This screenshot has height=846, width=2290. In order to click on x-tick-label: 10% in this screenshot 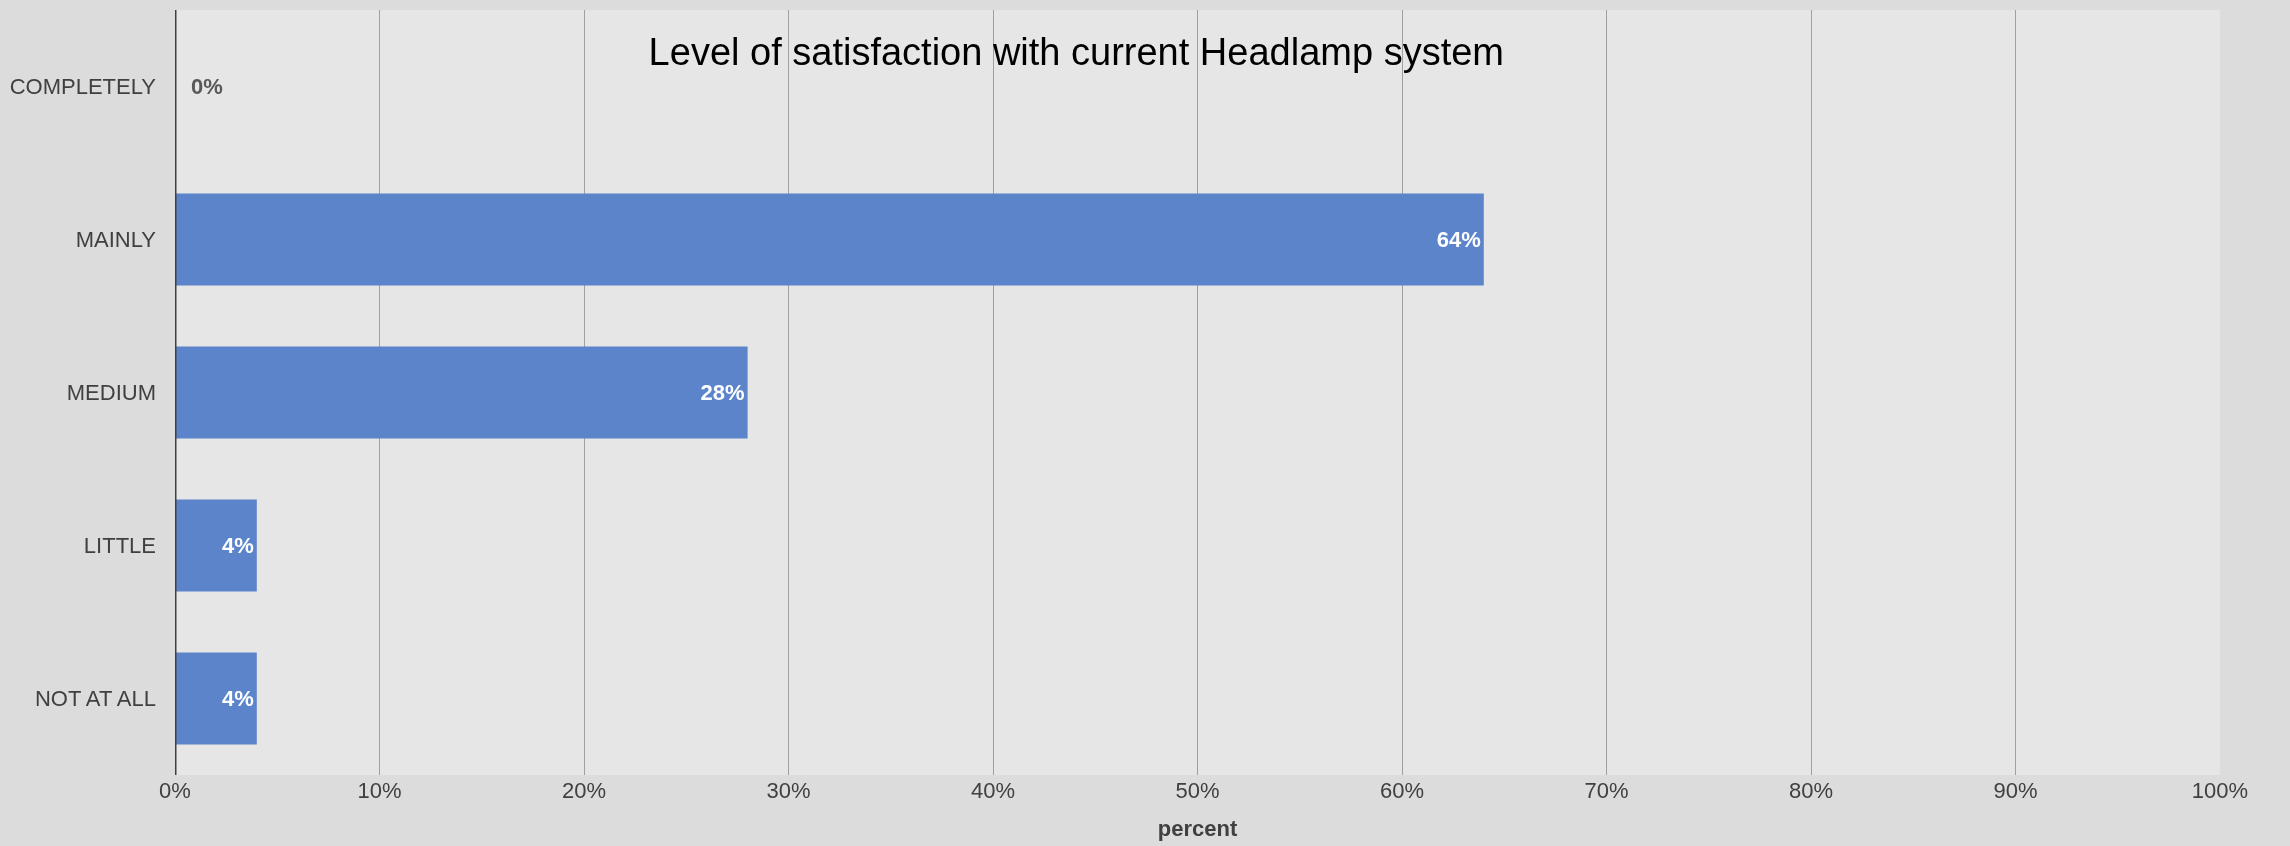, I will do `click(379, 790)`.